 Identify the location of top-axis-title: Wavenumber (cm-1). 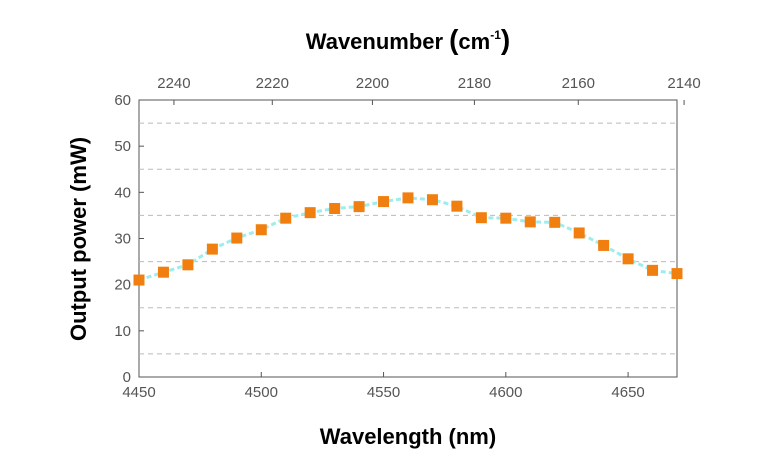
(408, 39).